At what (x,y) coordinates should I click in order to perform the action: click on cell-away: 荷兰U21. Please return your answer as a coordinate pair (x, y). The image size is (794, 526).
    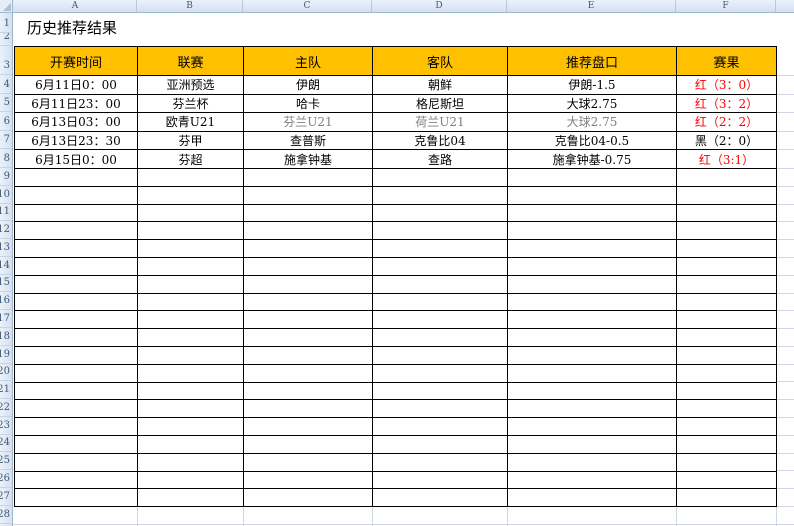
    Looking at the image, I should click on (440, 122).